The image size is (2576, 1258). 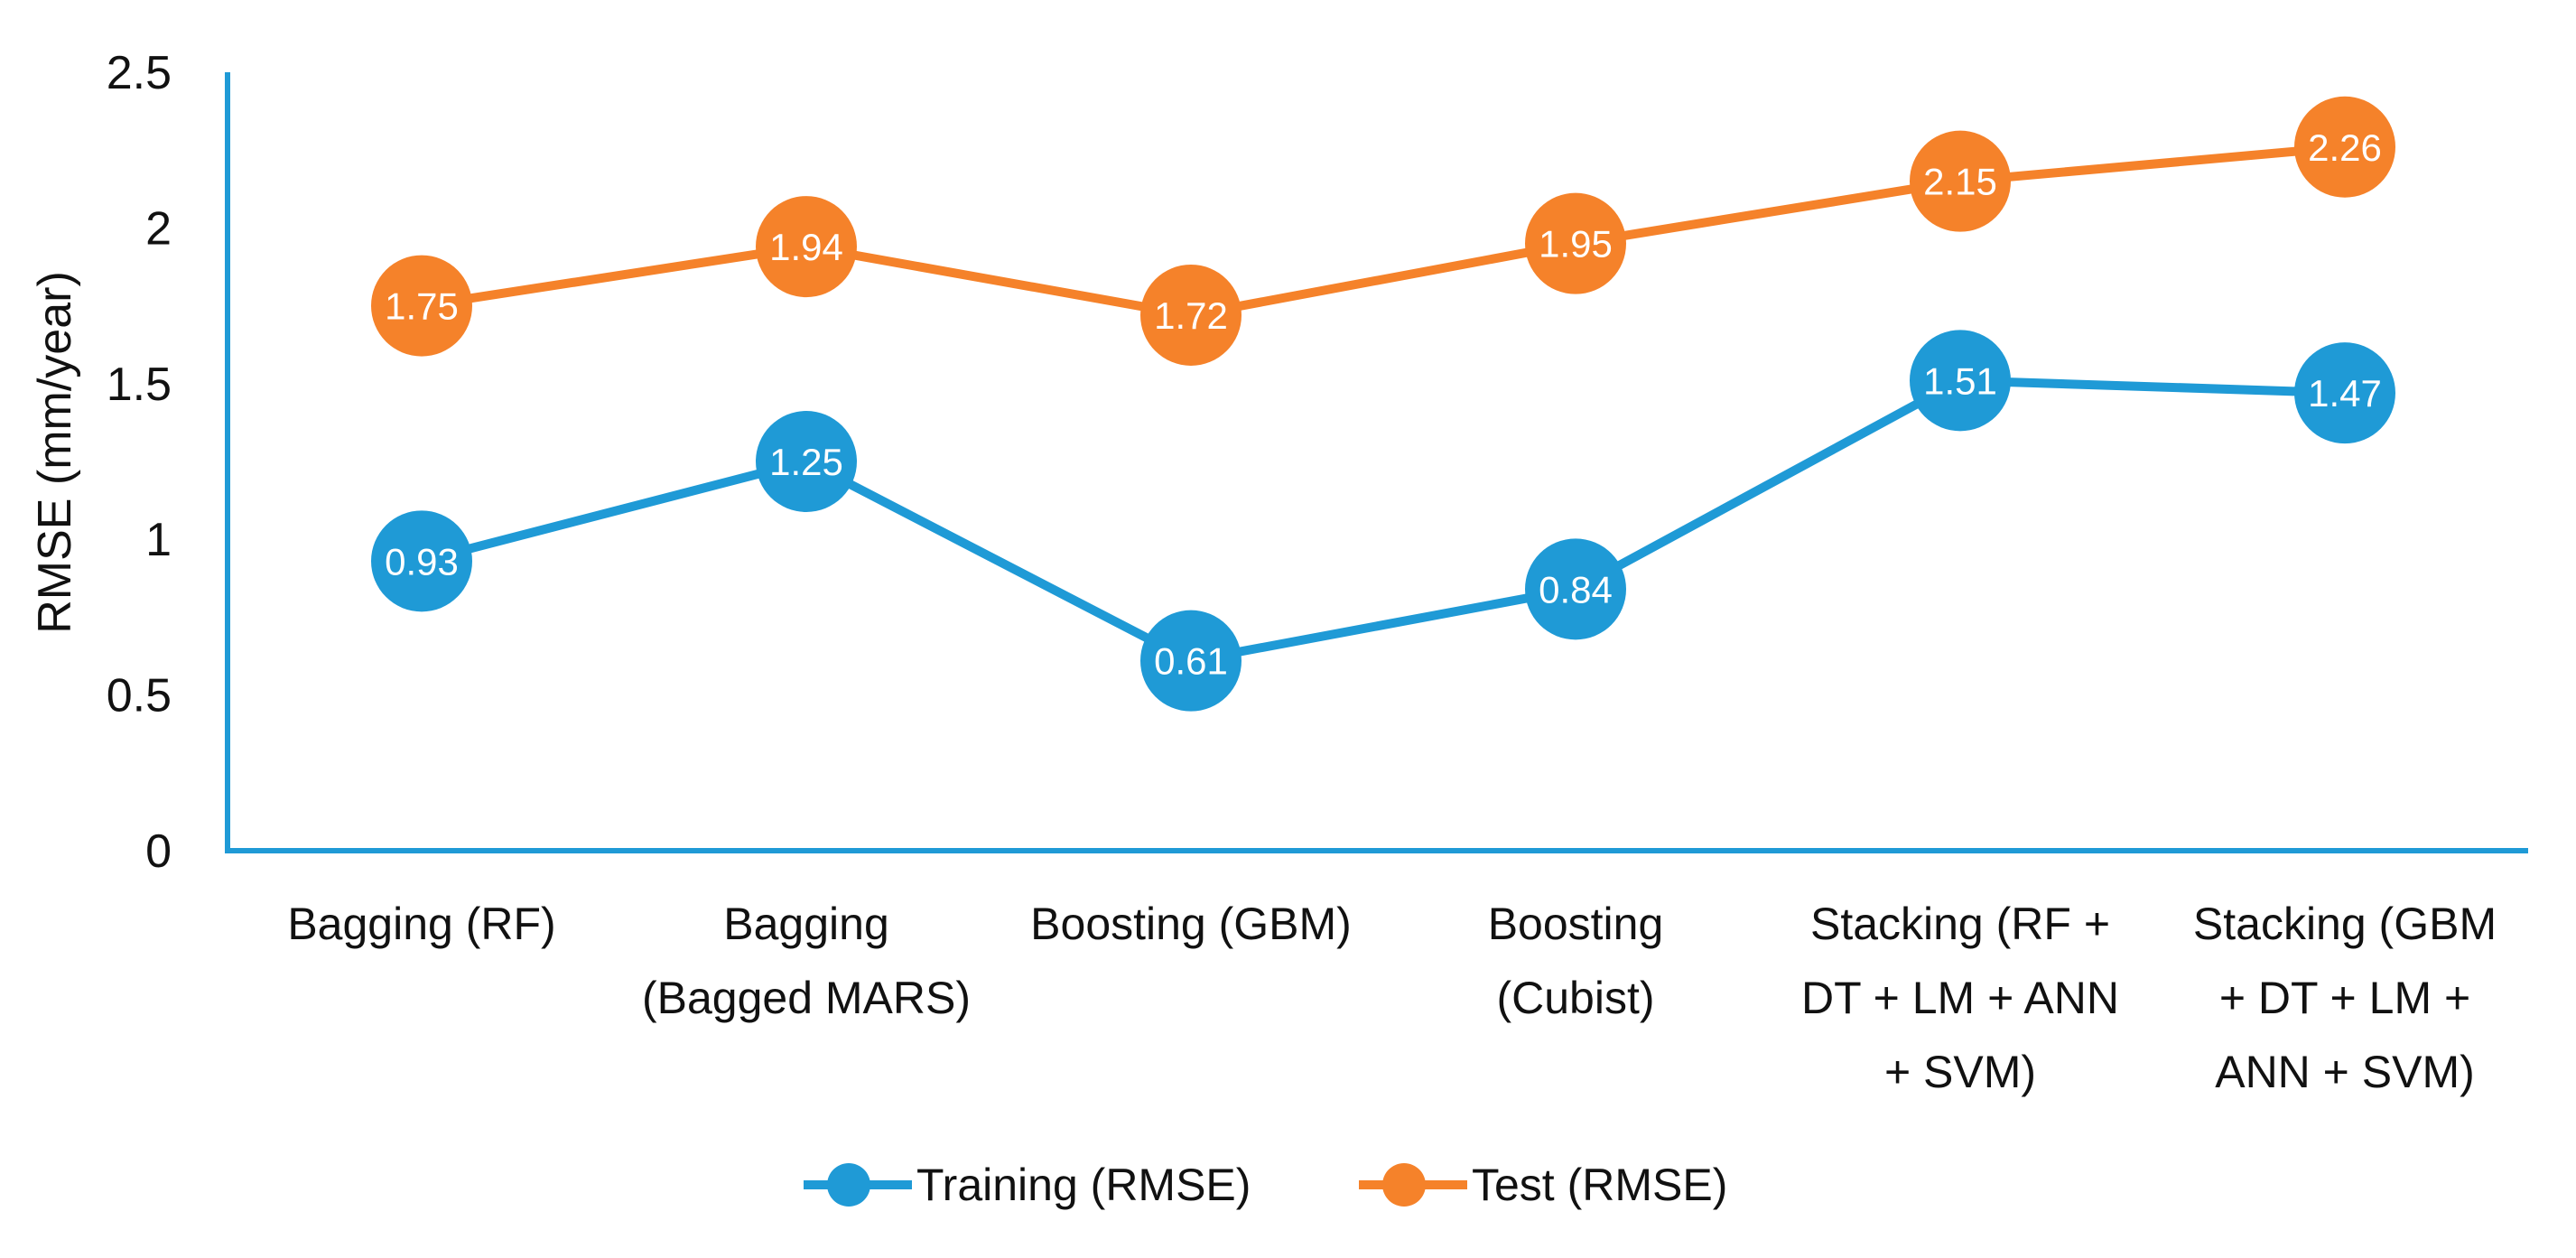 I want to click on x-tick-label-line: (Cubist), so click(x=1575, y=998).